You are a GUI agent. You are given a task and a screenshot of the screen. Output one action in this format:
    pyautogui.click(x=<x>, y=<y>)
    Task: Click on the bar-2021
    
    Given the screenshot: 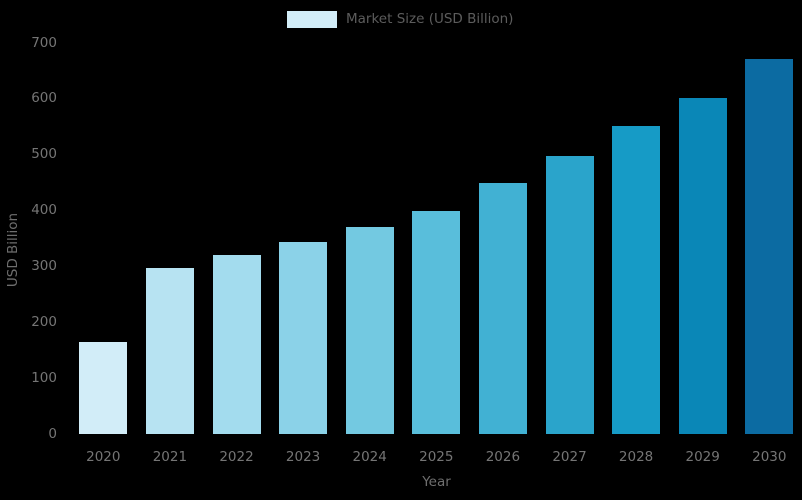 What is the action you would take?
    pyautogui.click(x=169, y=350)
    